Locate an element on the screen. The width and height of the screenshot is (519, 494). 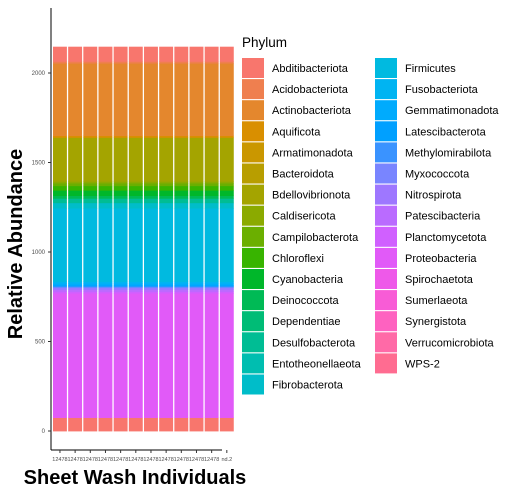
legend-label: Dependentiae is located at coordinates (306, 322).